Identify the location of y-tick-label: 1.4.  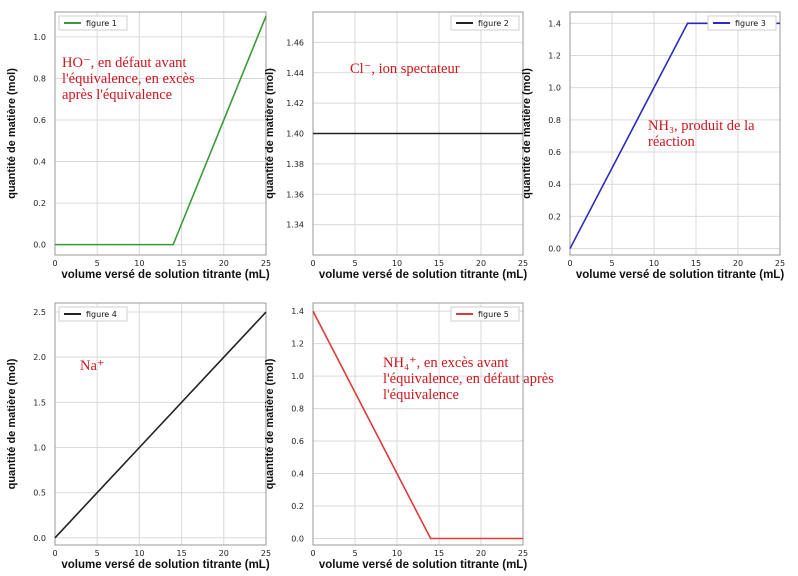
(554, 23).